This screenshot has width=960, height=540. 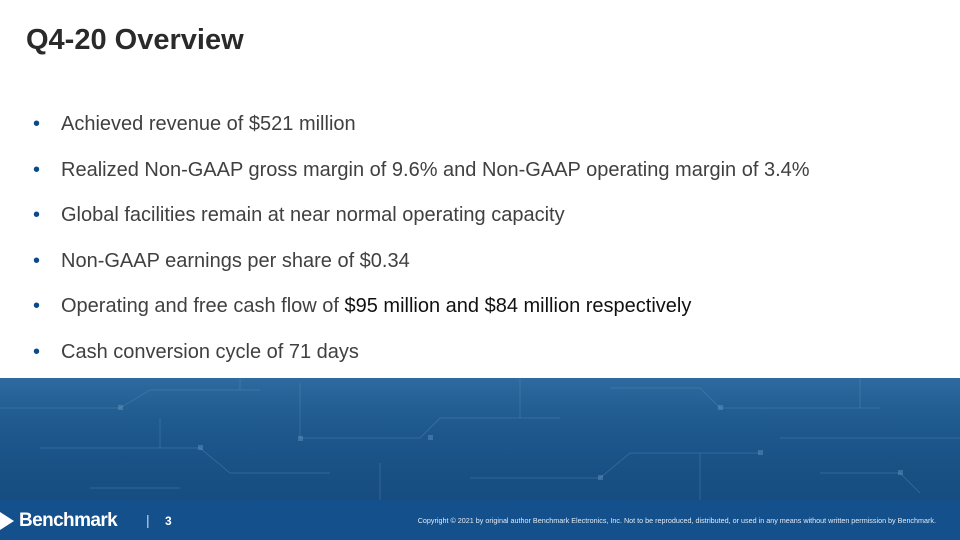 I want to click on slide-title: Q4-20 Overview, so click(x=135, y=40).